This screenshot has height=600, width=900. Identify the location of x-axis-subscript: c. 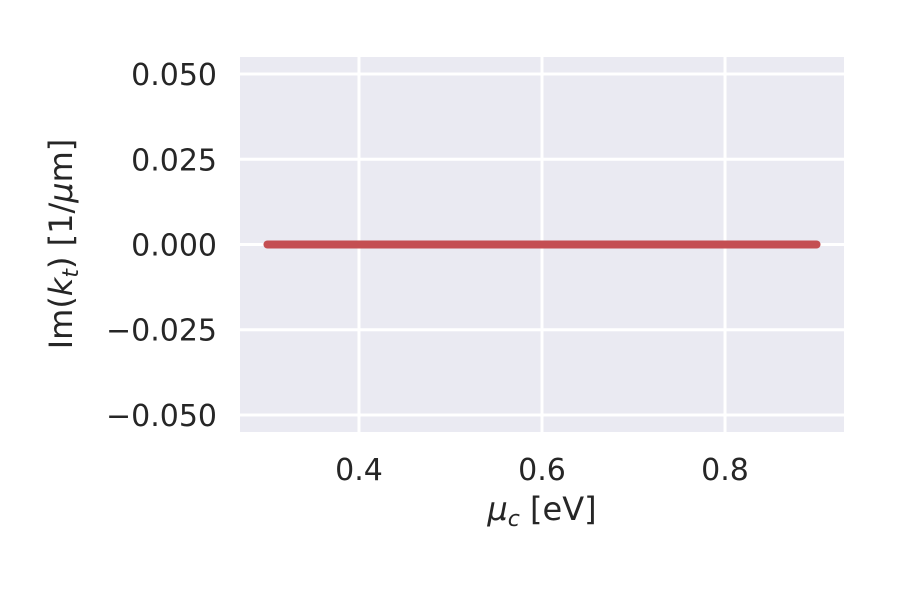
(514, 519).